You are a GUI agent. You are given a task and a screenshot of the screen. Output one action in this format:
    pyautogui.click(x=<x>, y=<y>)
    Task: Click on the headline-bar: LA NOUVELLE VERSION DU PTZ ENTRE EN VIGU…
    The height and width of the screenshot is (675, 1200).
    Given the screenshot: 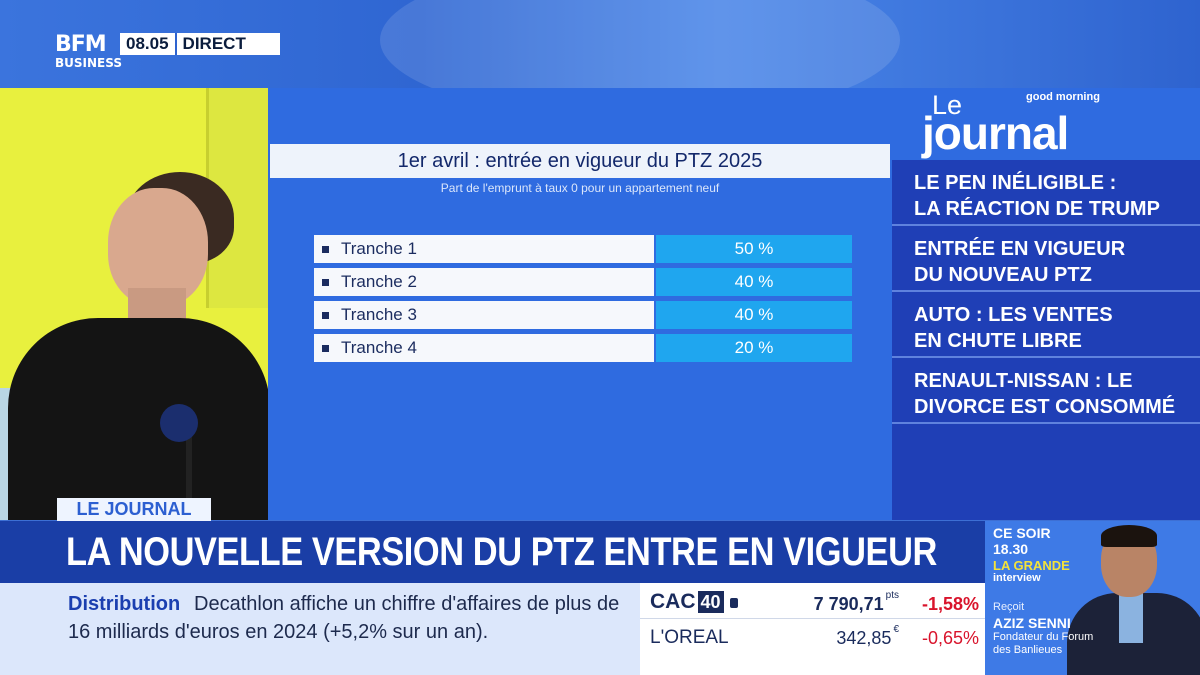 What is the action you would take?
    pyautogui.click(x=492, y=552)
    